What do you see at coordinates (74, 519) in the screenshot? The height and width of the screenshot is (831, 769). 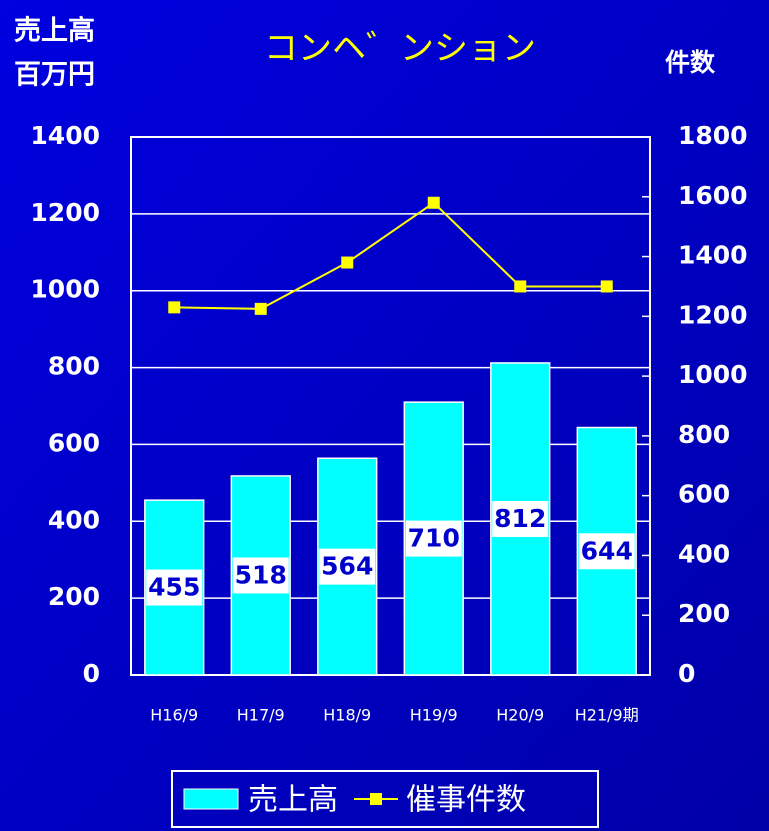 I see `y-tick-label: 400` at bounding box center [74, 519].